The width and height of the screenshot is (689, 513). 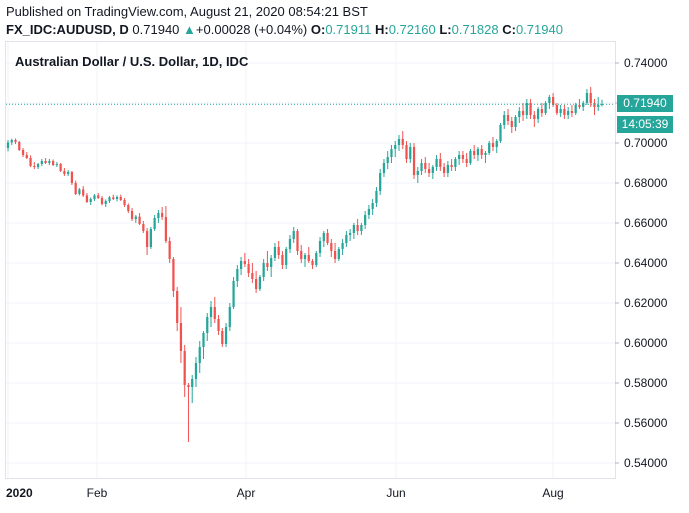 I want to click on y-tick-label: 0.58000, so click(x=646, y=383).